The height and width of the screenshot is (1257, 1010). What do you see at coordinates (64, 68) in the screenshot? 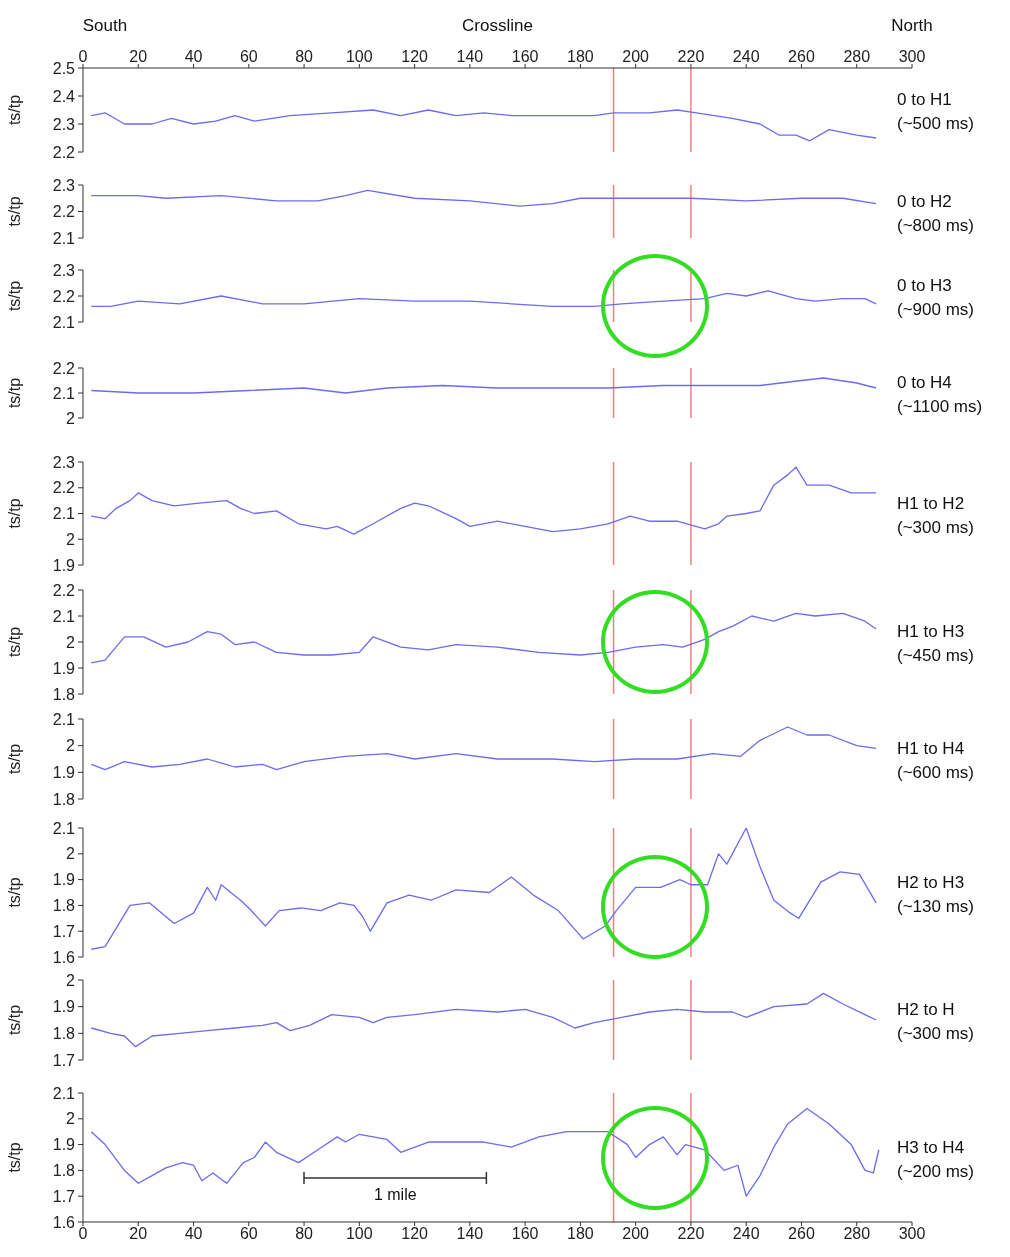
I see `y-tick-label: 2.5` at bounding box center [64, 68].